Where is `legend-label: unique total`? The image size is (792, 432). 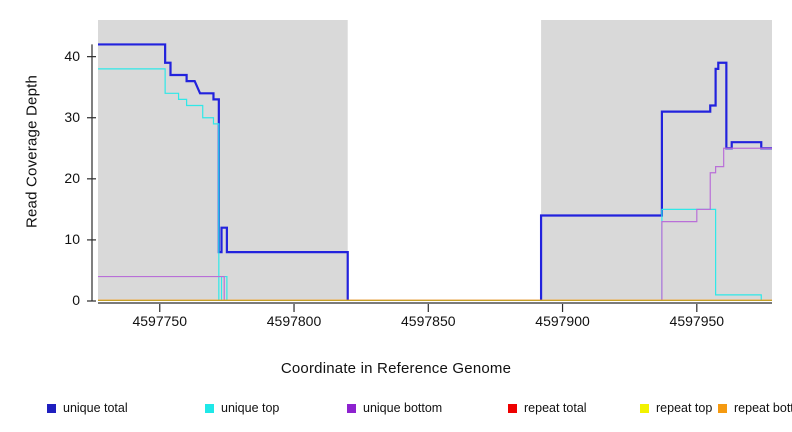 legend-label: unique total is located at coordinates (95, 408).